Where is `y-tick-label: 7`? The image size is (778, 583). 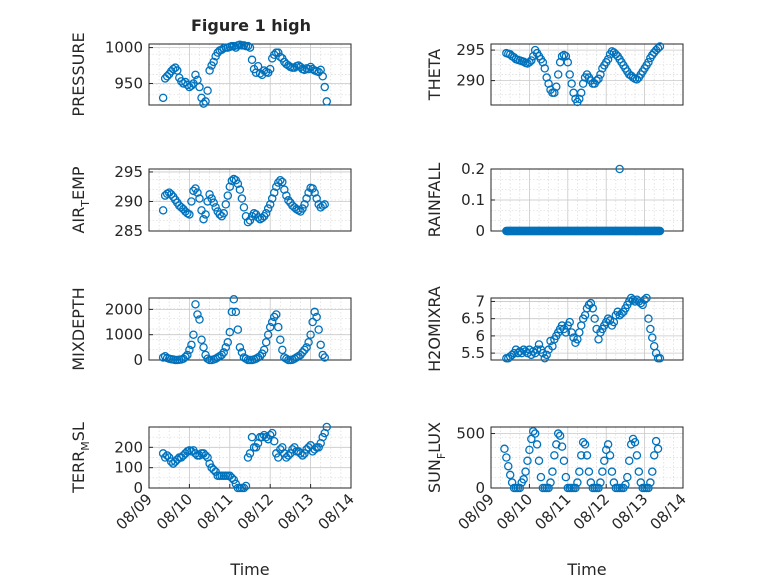
y-tick-label: 7 is located at coordinates (480, 301).